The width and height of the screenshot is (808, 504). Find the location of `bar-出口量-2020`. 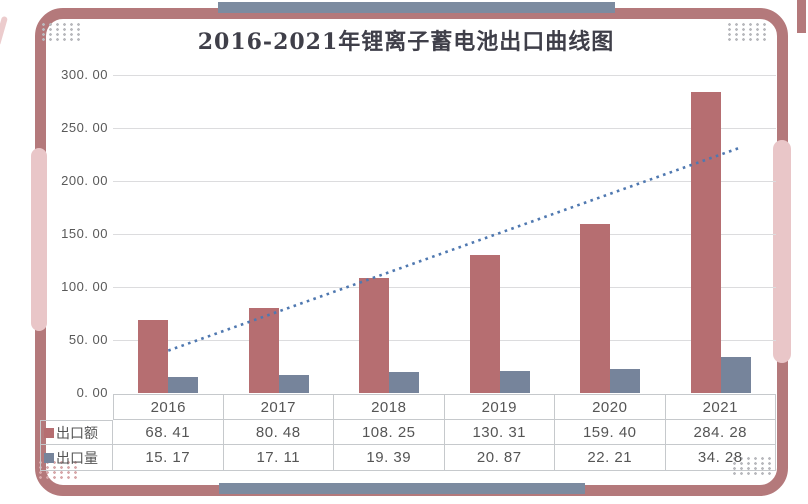

bar-出口量-2020 is located at coordinates (625, 381).